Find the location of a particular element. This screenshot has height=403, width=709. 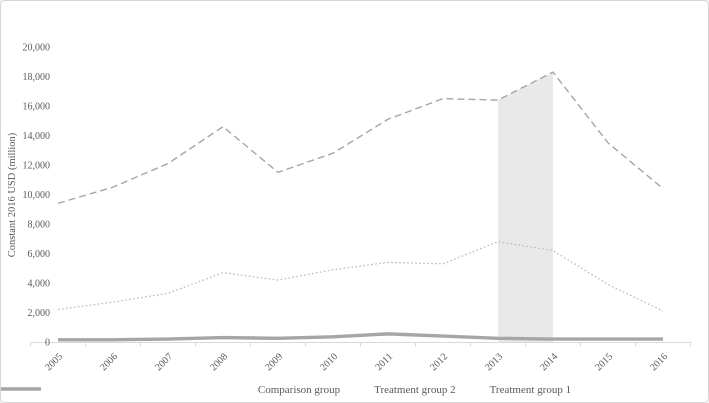

legend-item-treatment-group-1: Treatment group 1 is located at coordinates (286, 390).